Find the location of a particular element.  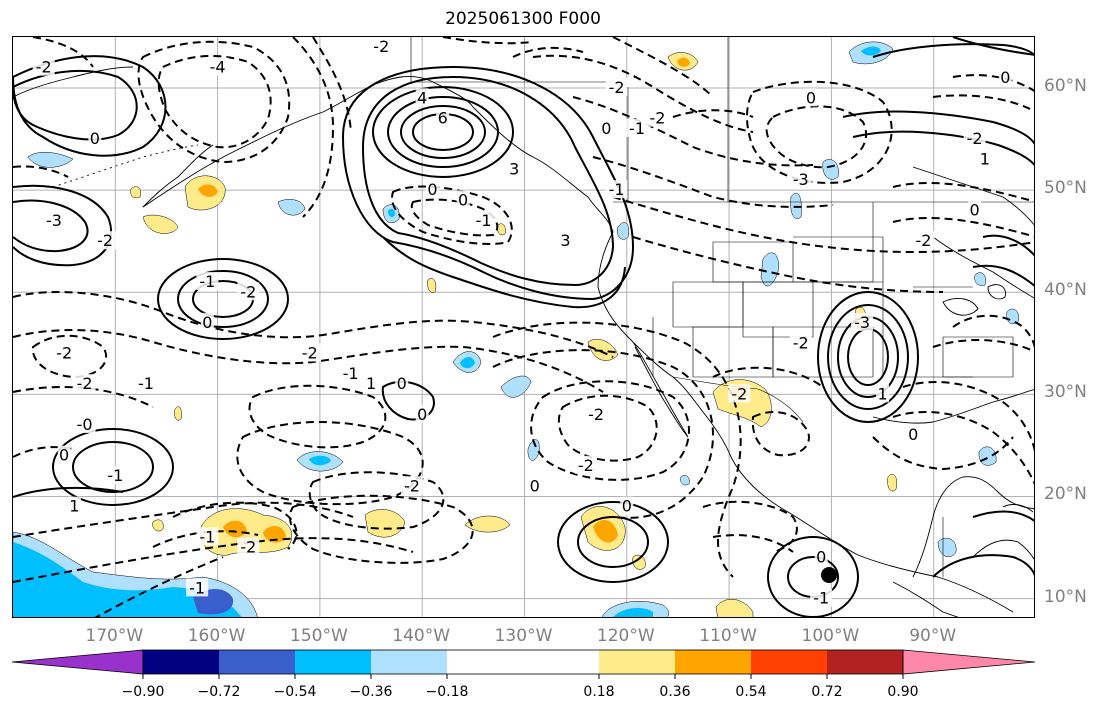

colorbar-tick-label: −0.90 is located at coordinates (143, 692).